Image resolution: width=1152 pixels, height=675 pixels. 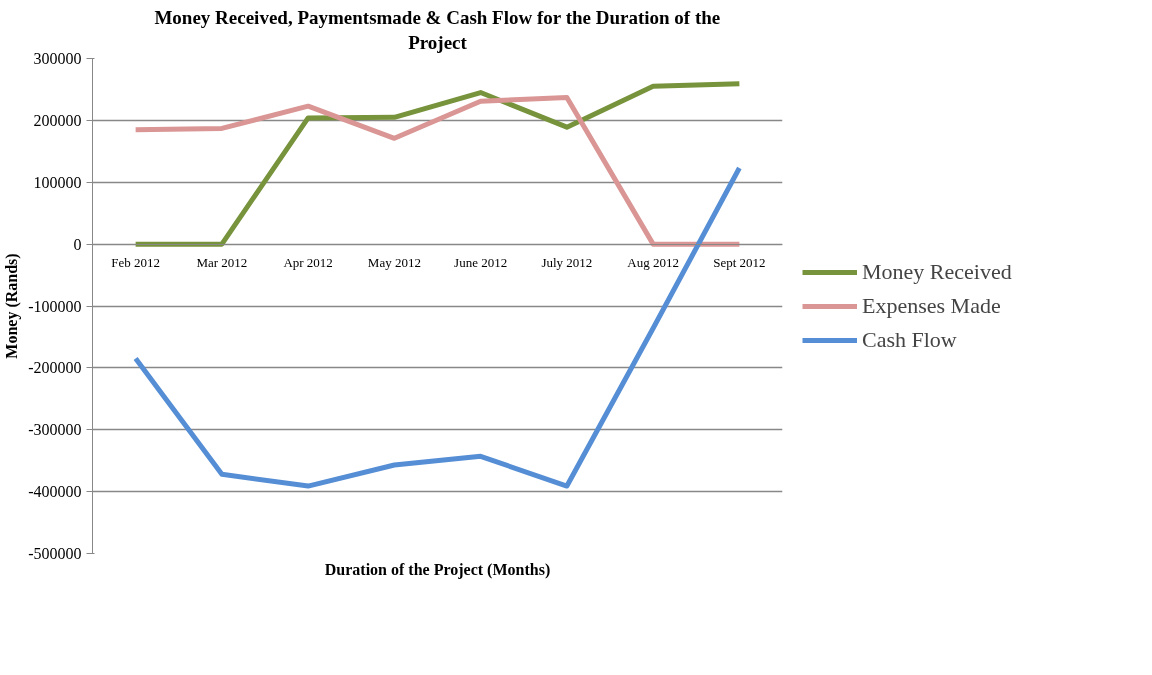 What do you see at coordinates (57, 58) in the screenshot?
I see `y-tick-label: 300000` at bounding box center [57, 58].